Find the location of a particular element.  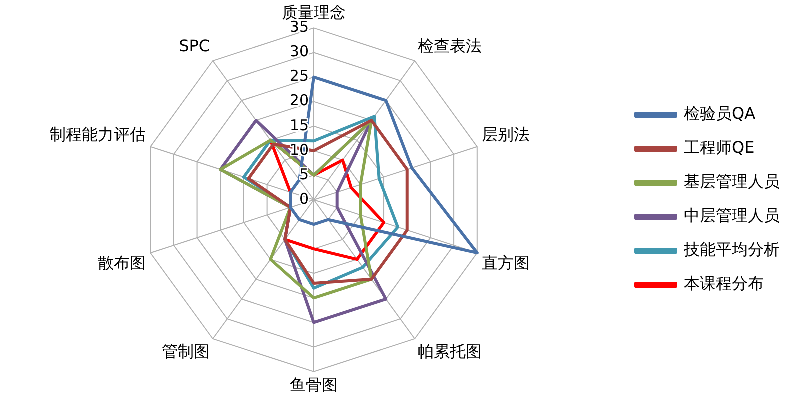

spoke-label: SPC is located at coordinates (194, 46).